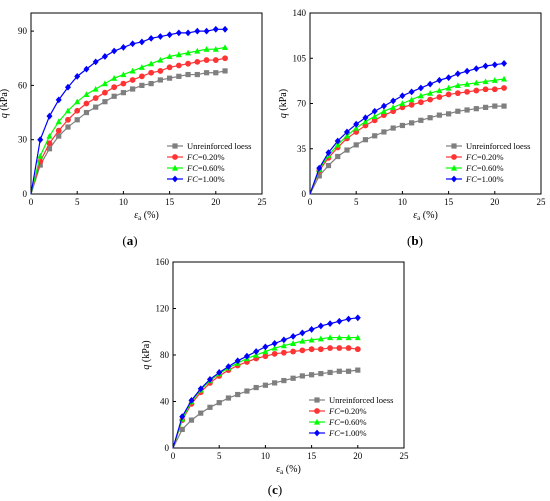  I want to click on x-tick-label: 20, so click(358, 456).